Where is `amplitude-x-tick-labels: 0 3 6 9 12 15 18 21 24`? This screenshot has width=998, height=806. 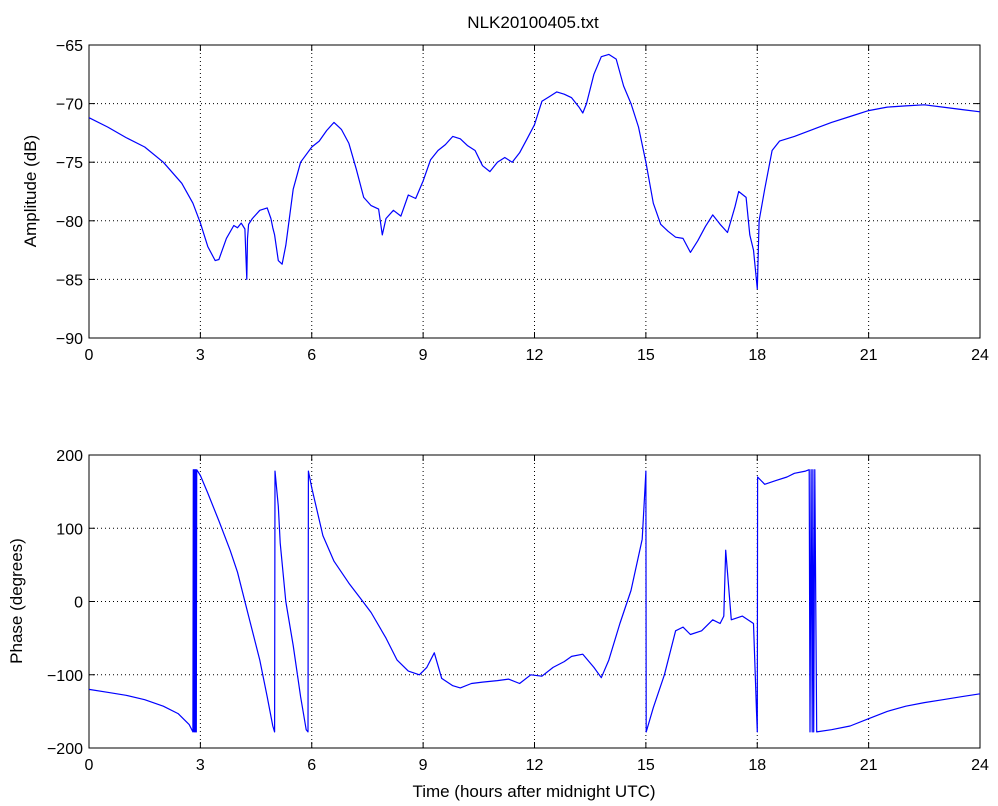 amplitude-x-tick-labels: 0 3 6 9 12 15 18 21 24 is located at coordinates (537, 355).